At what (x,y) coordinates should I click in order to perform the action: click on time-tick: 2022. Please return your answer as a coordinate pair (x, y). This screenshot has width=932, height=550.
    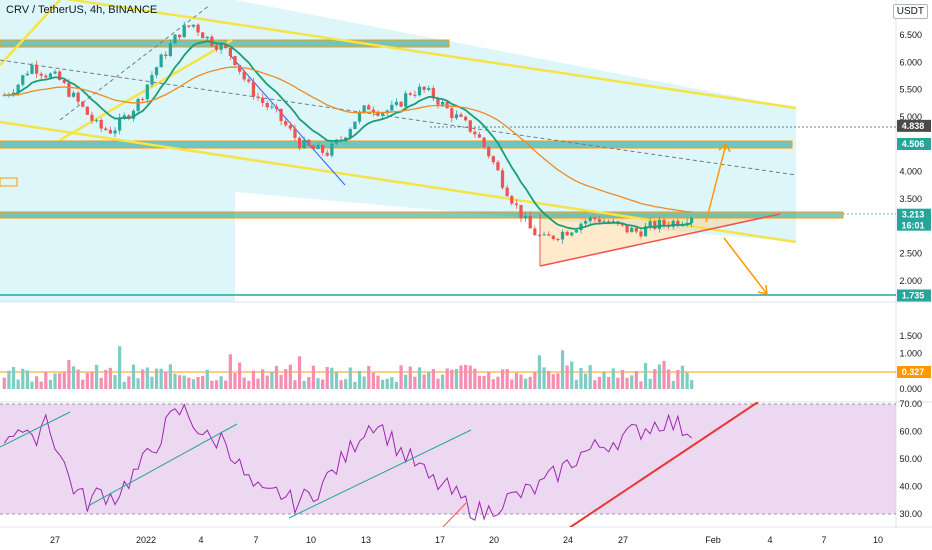
    Looking at the image, I should click on (146, 540).